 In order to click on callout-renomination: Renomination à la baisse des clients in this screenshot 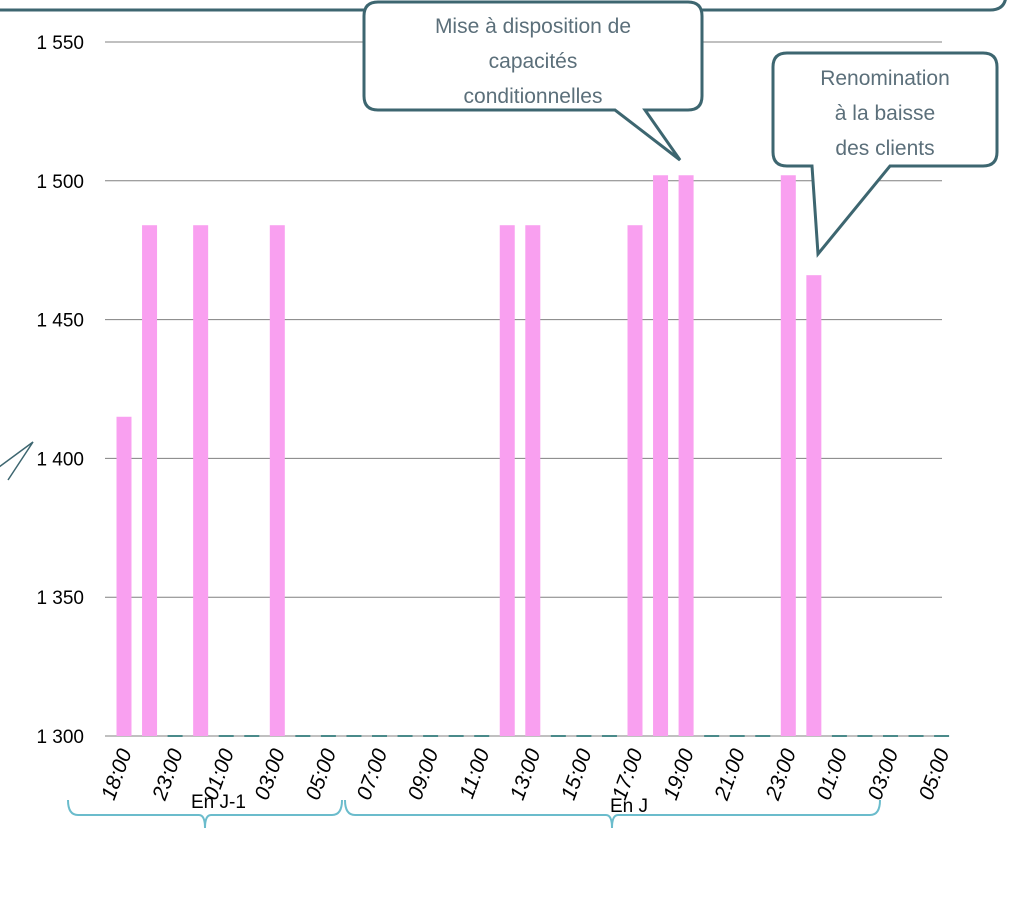, I will do `click(885, 154)`.